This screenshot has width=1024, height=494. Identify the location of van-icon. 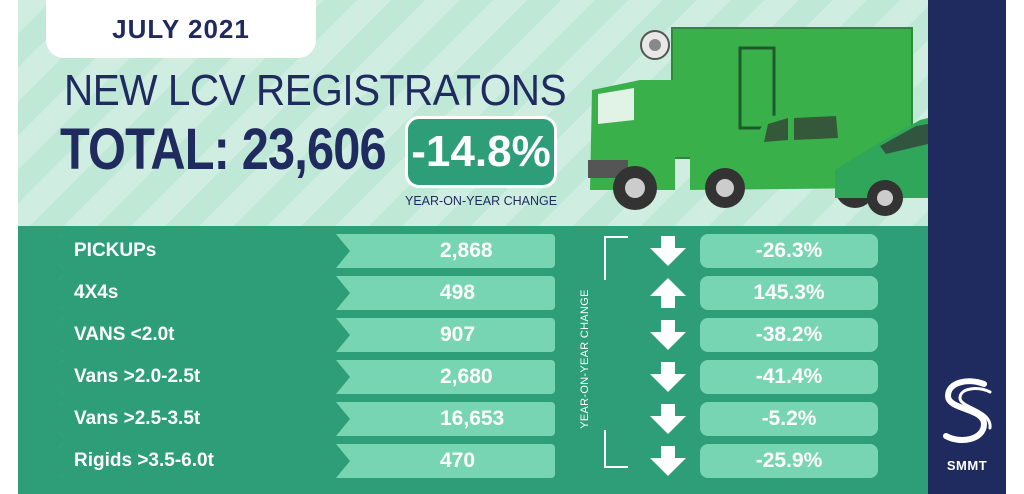
(881, 167).